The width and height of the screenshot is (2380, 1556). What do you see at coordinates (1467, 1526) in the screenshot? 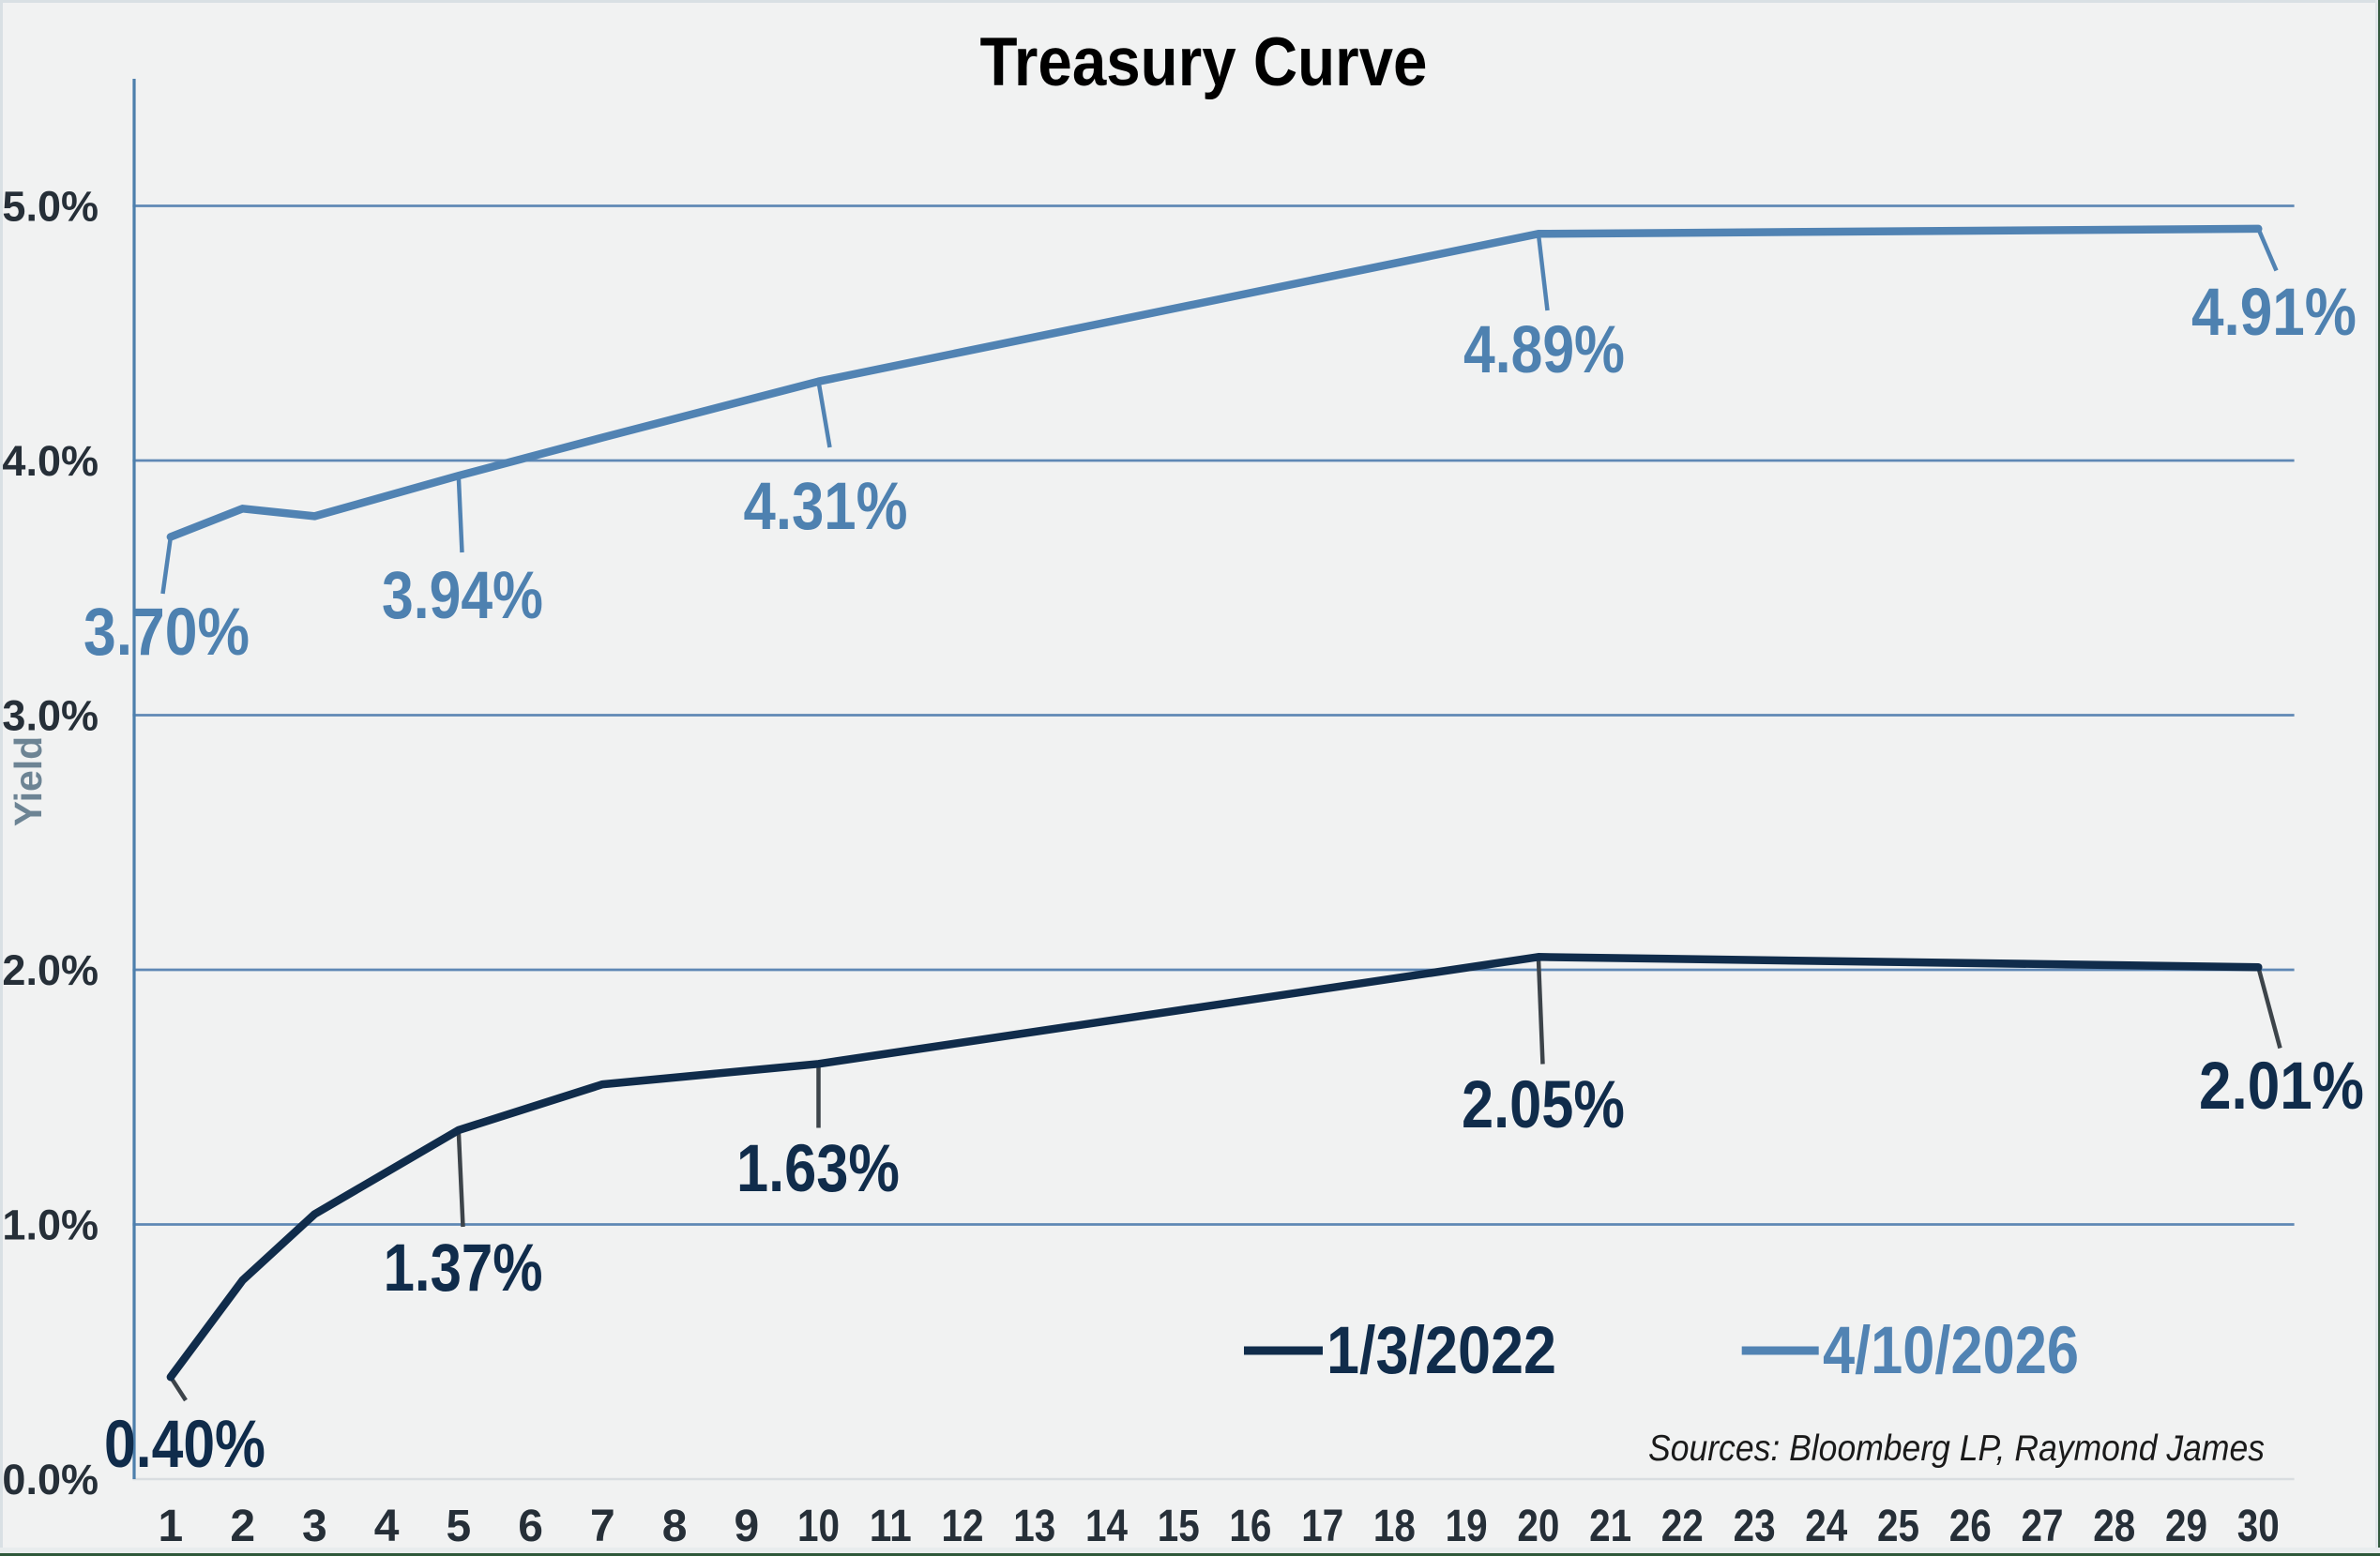
I see `svg-text: 19` at bounding box center [1467, 1526].